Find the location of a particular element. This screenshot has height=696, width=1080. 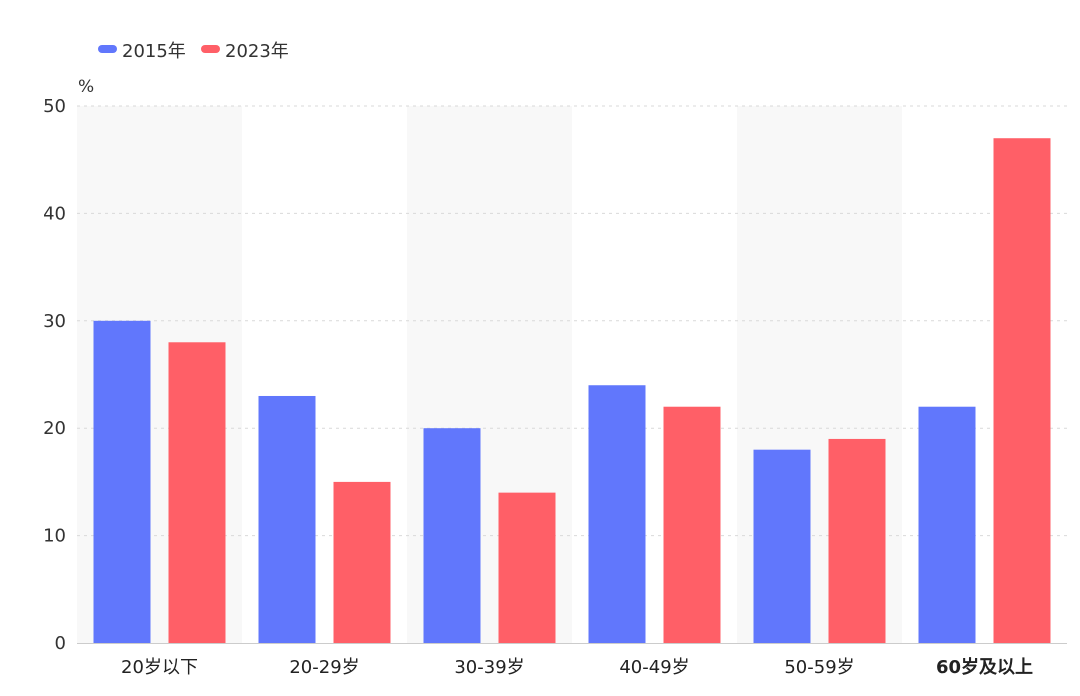

bar-2023年-50-59岁 is located at coordinates (857, 540).